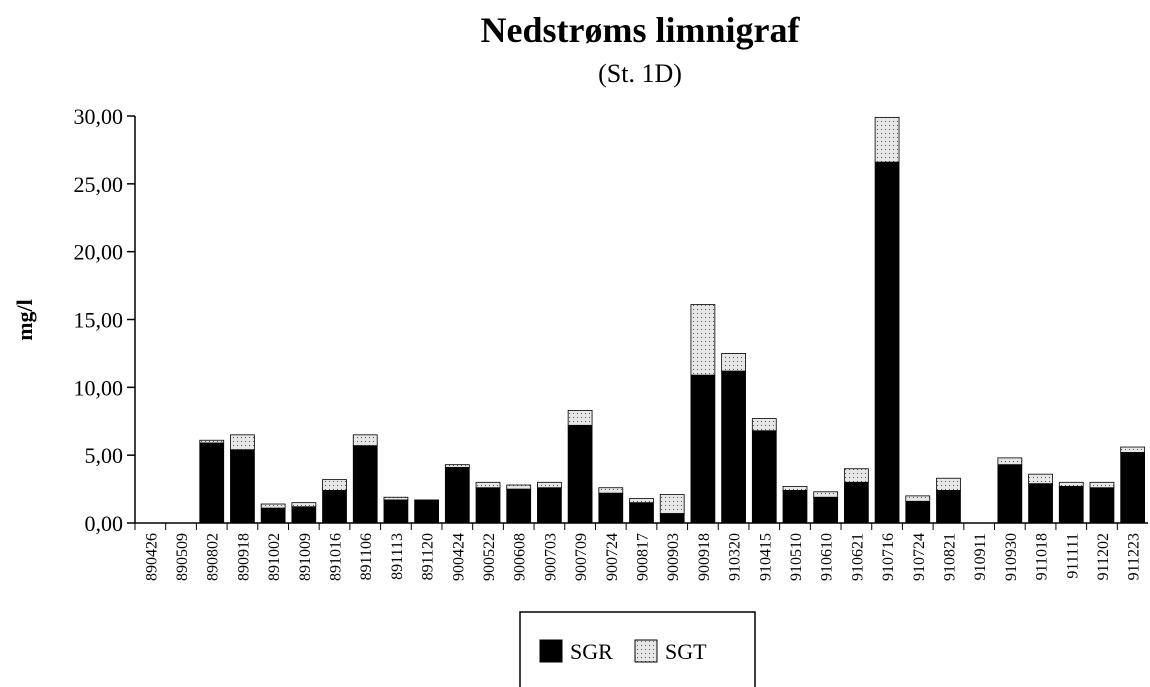 The width and height of the screenshot is (1150, 687). What do you see at coordinates (637, 649) in the screenshot?
I see `legend-box` at bounding box center [637, 649].